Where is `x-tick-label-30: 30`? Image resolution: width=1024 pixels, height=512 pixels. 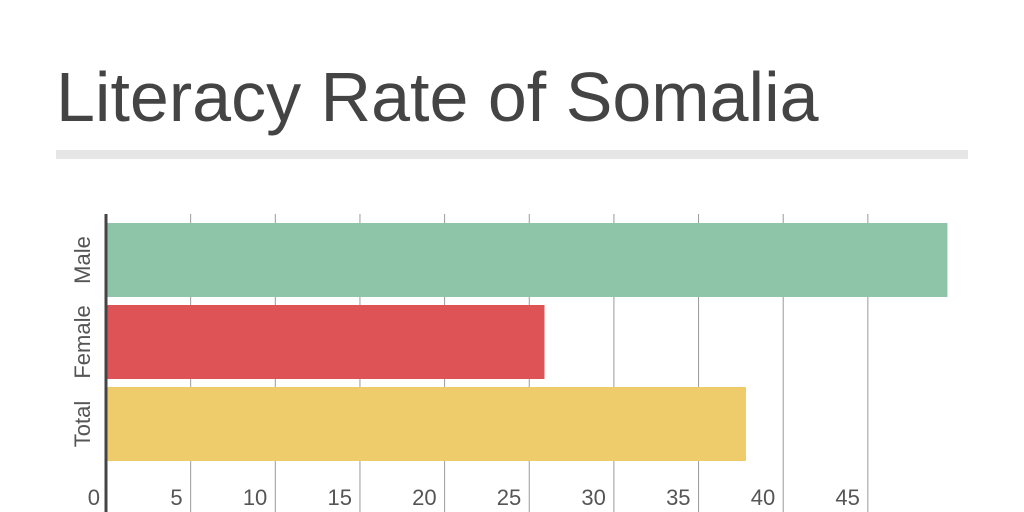 x-tick-label-30: 30 is located at coordinates (593, 497).